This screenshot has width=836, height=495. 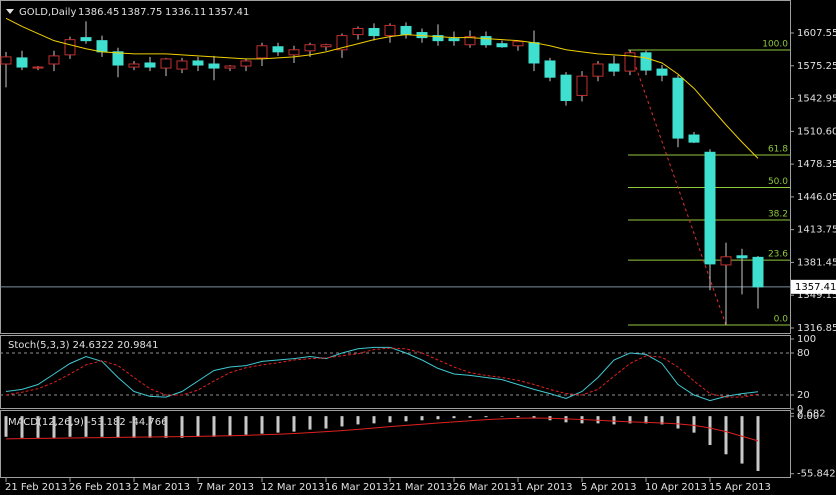 I want to click on stoch-panel-frame, so click(x=395, y=372).